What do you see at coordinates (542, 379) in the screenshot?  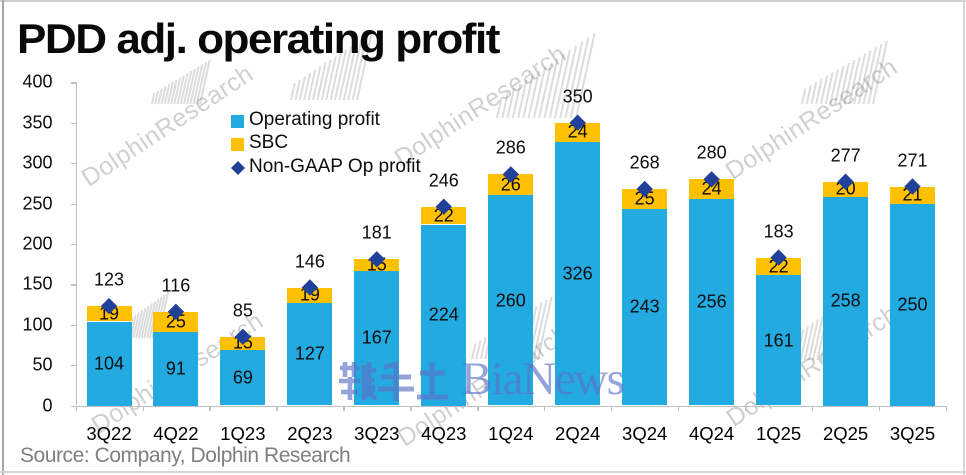 I see `svg-text: BiaNews` at bounding box center [542, 379].